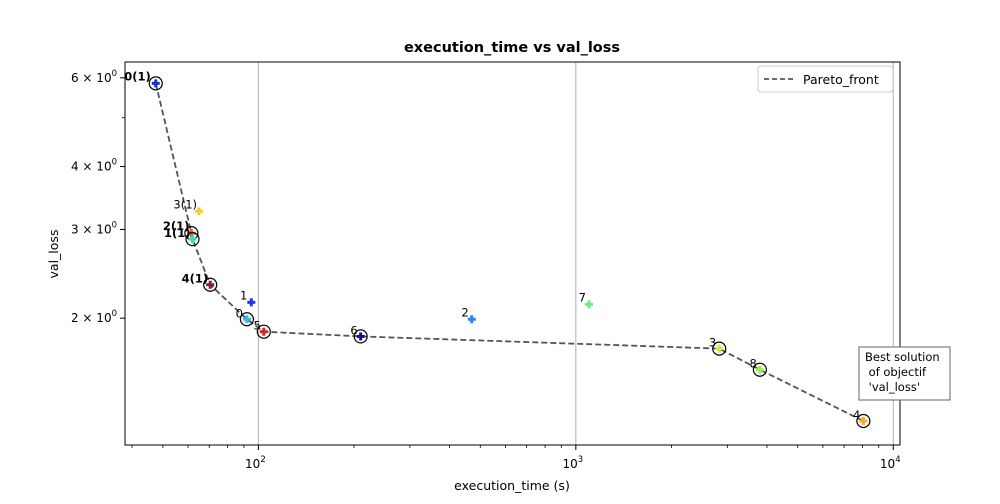  I want to click on x-tick-label: 10², so click(255, 463).